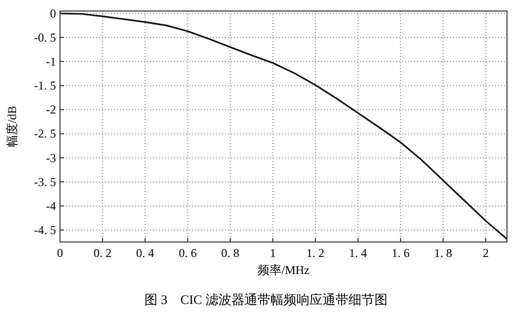 This screenshot has width=532, height=322. What do you see at coordinates (443, 253) in the screenshot?
I see `x-tick-label: 1. 8` at bounding box center [443, 253].